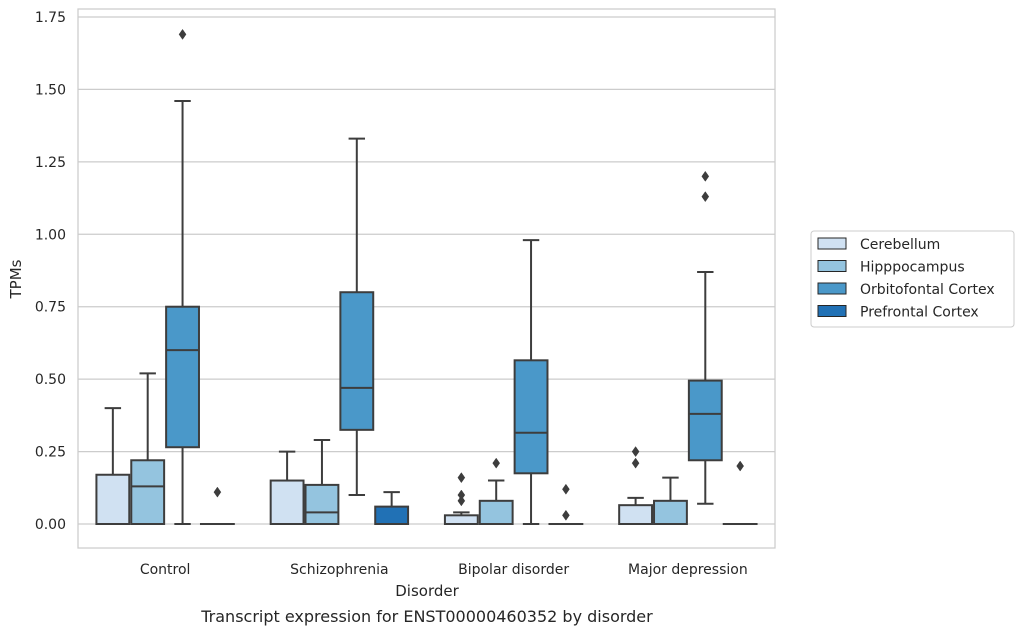  Describe the element at coordinates (339, 570) in the screenshot. I see `x-tick-label: Schizophrenia` at that location.